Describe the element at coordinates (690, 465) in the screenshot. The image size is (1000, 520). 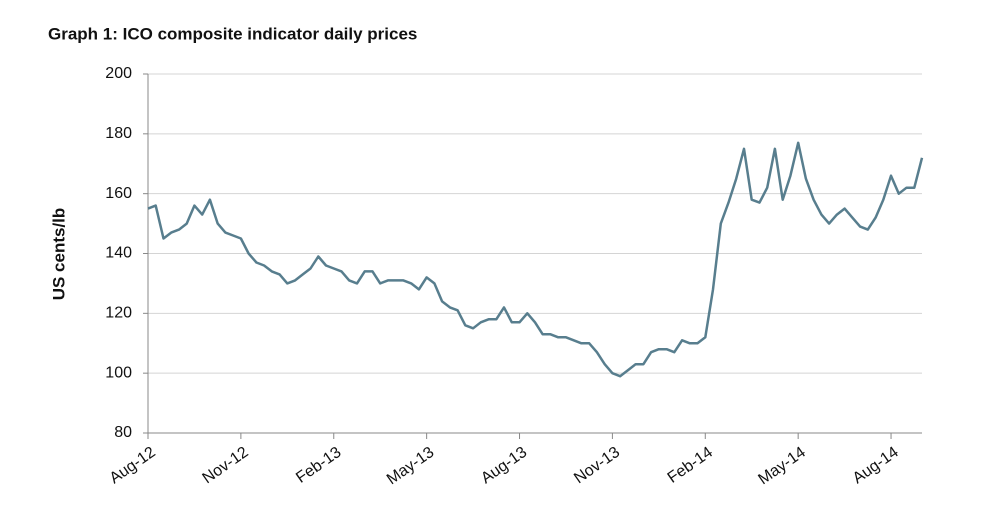
I see `x-tick-label: Feb-14` at that location.